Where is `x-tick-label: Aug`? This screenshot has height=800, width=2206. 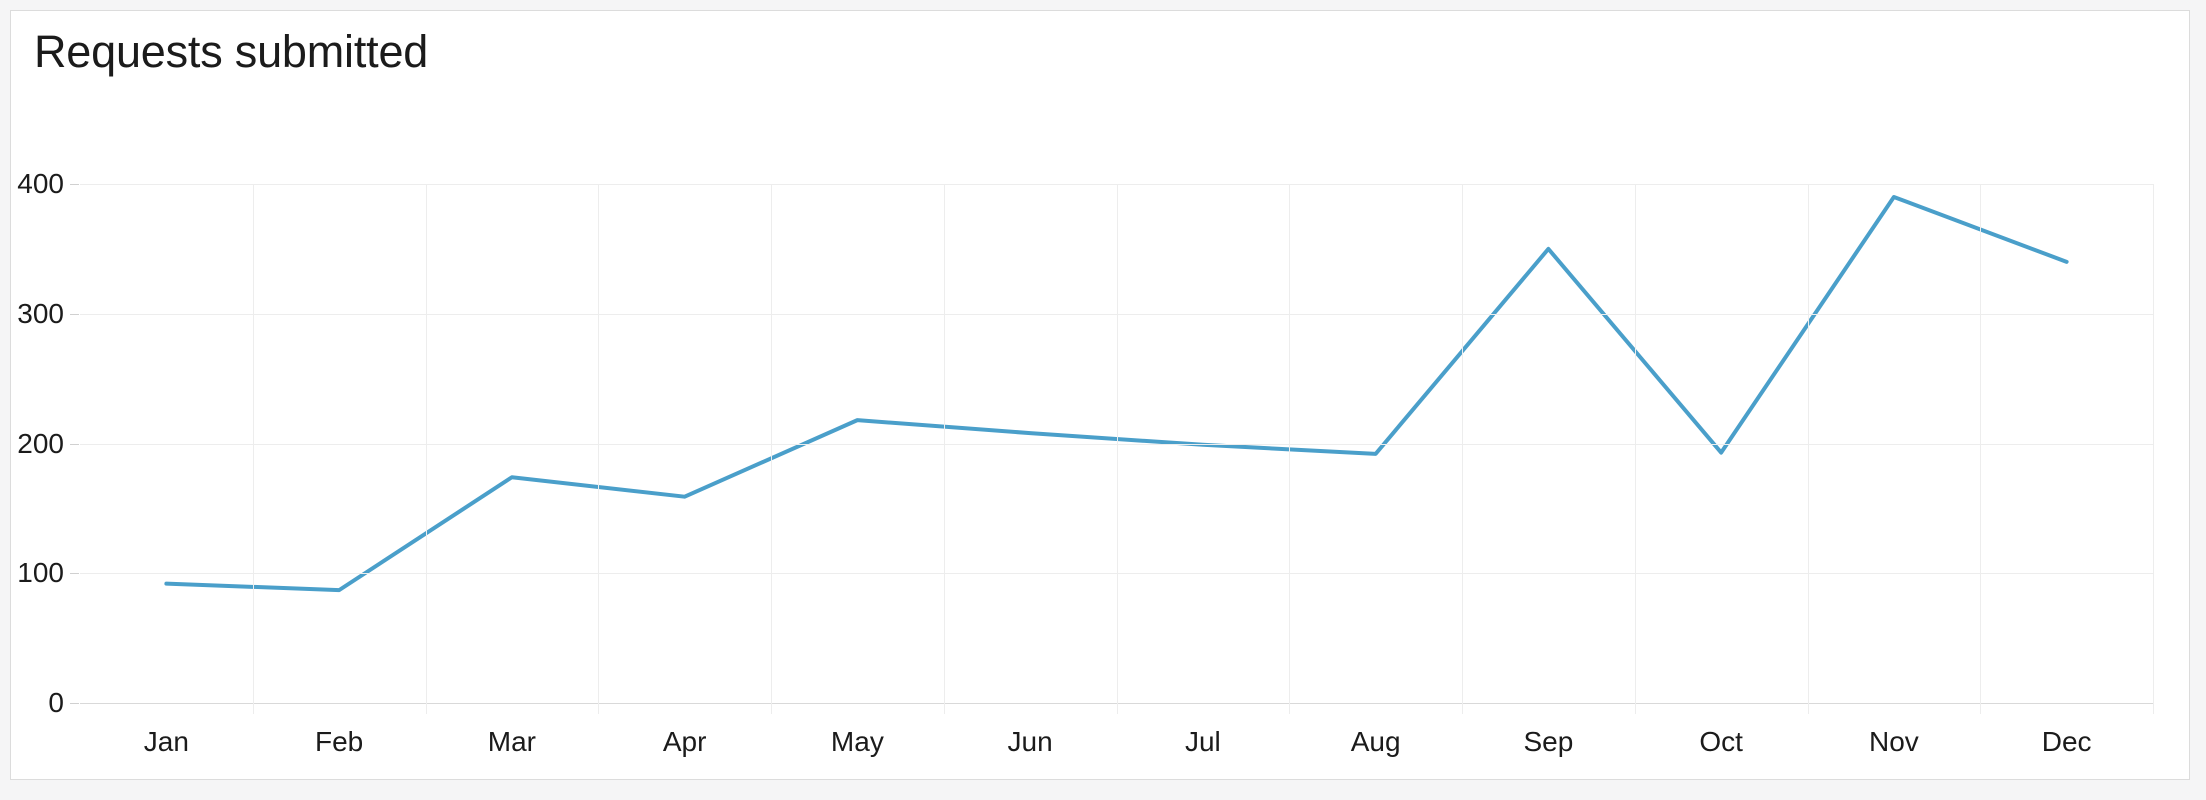
x-tick-label: Aug is located at coordinates (1375, 741).